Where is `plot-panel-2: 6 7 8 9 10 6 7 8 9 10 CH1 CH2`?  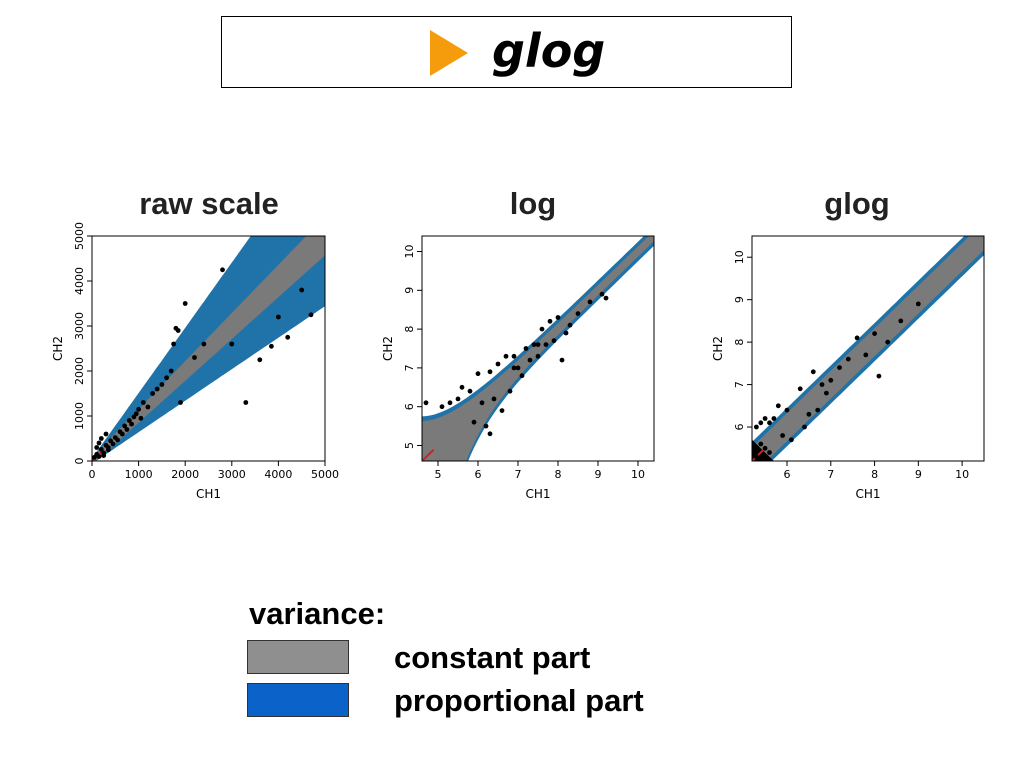
plot-panel-2: 6 7 8 9 10 6 7 8 9 10 CH1 CH2 is located at coordinates (848, 368).